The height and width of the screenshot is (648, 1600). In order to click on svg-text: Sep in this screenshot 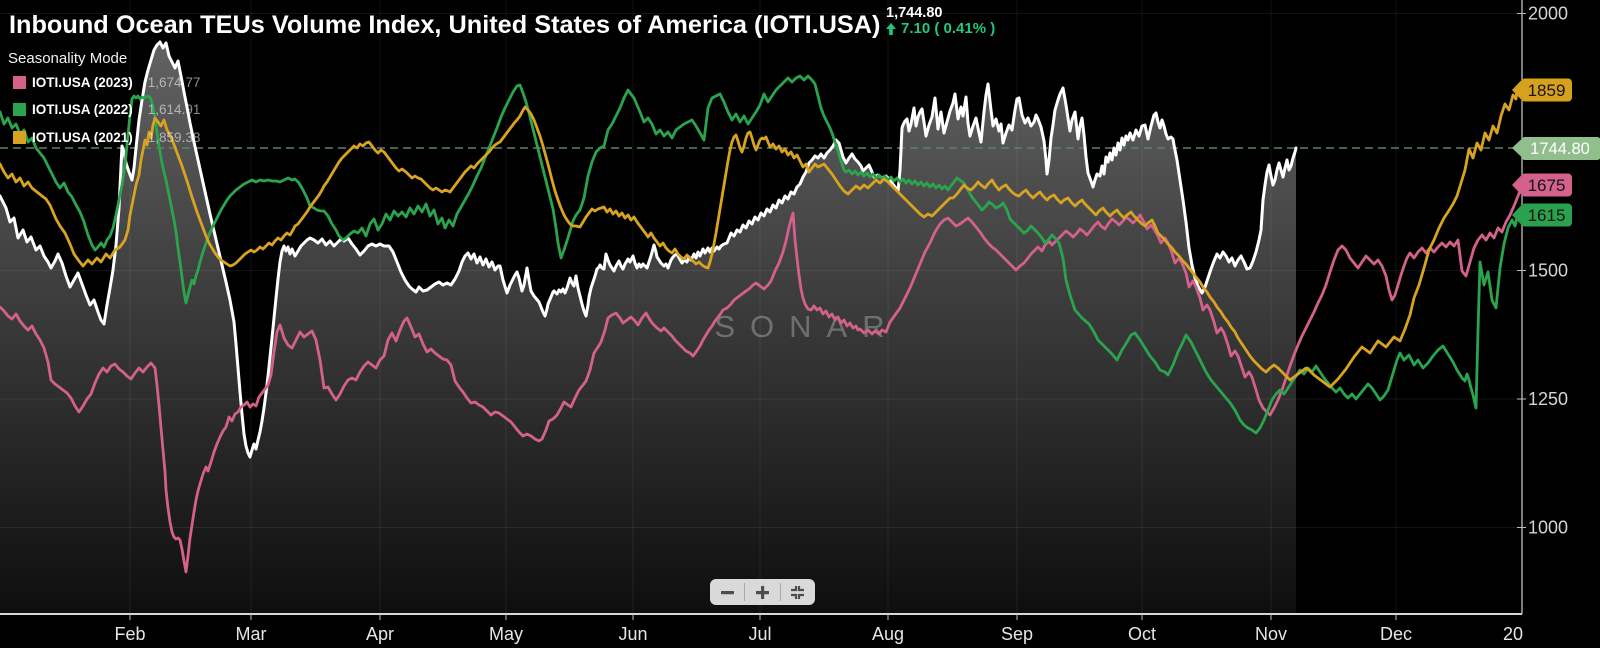, I will do `click(1017, 634)`.